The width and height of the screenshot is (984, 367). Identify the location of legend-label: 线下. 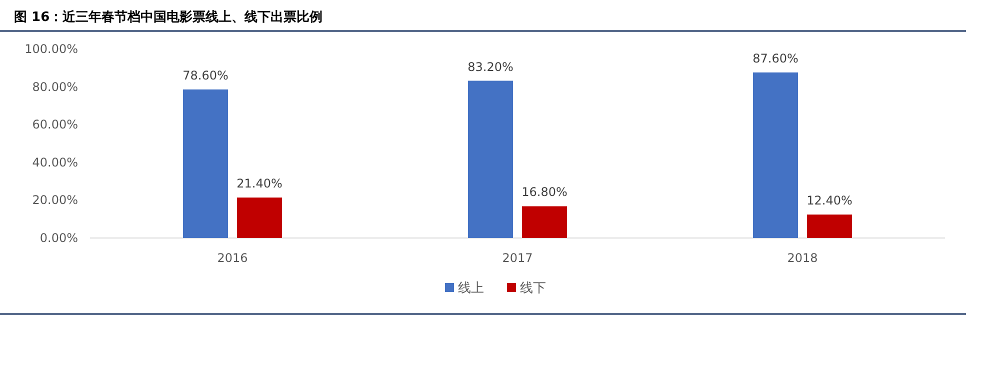
(533, 288).